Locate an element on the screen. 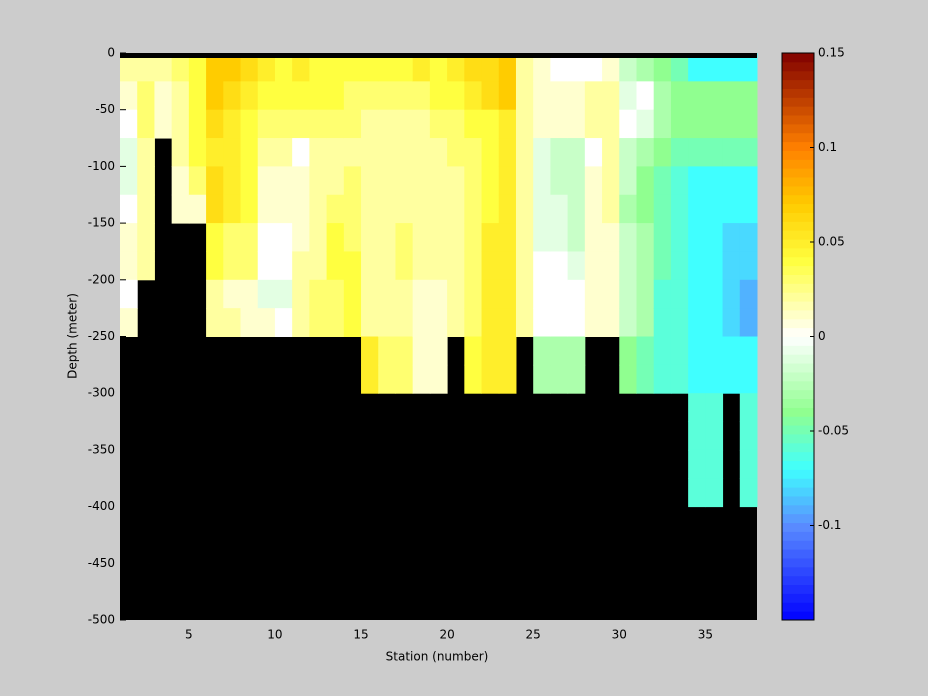 The width and height of the screenshot is (928, 696). y-tick-label: -100 is located at coordinates (101, 166).